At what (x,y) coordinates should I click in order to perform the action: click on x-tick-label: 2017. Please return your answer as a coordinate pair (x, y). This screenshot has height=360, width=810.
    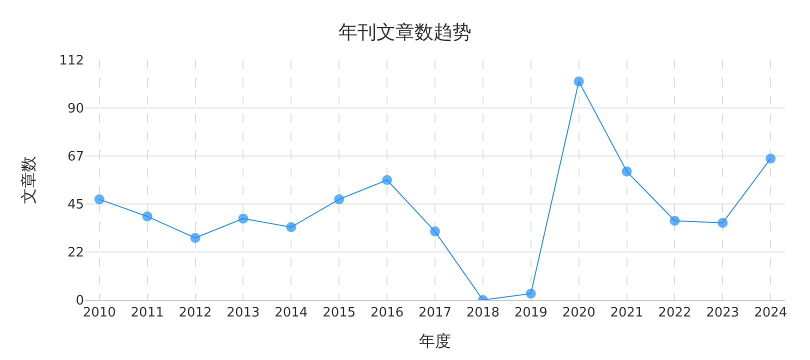
    Looking at the image, I should click on (435, 313).